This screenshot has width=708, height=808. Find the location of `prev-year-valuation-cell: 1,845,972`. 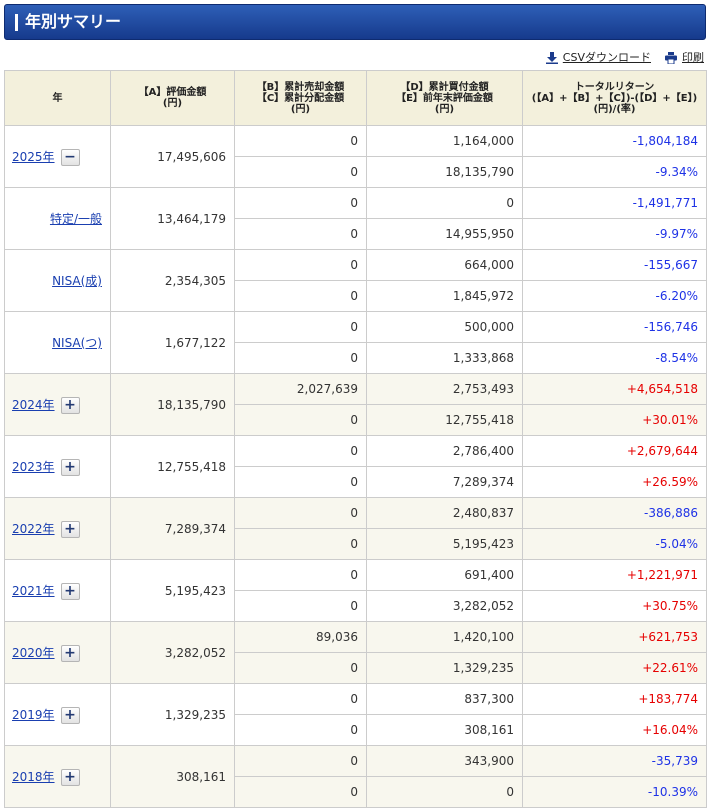

prev-year-valuation-cell: 1,845,972 is located at coordinates (444, 296).